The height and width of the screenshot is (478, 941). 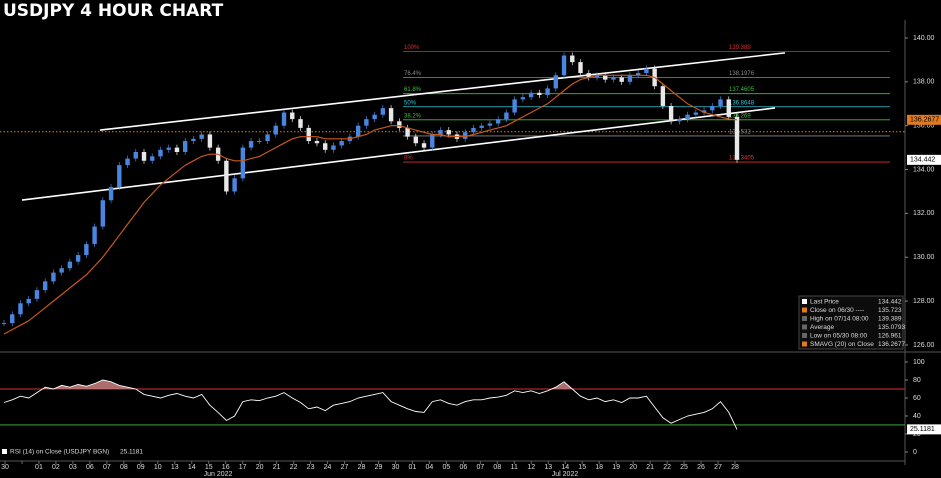 I want to click on x-tick-label: 23, so click(x=311, y=467).